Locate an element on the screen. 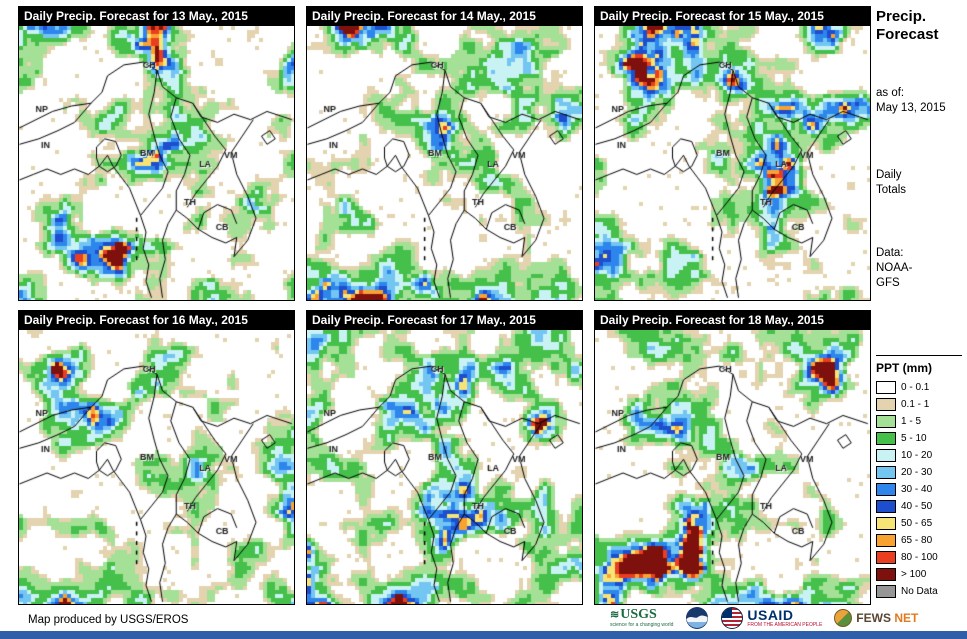  legend-row: 50 - 65 is located at coordinates (920, 523).